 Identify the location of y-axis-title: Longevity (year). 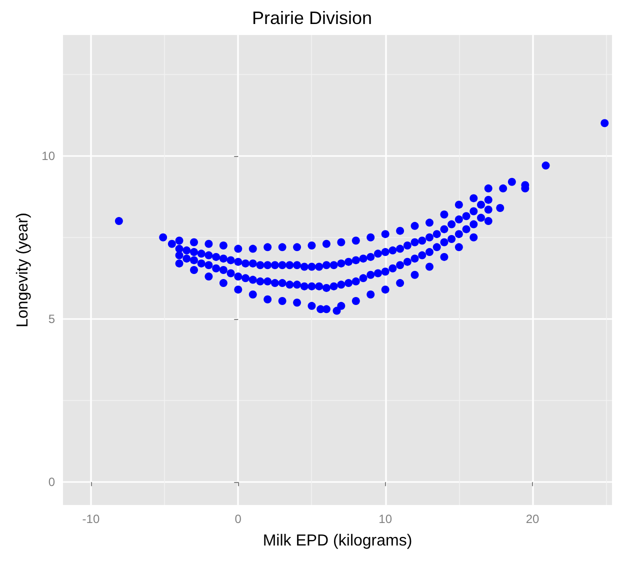
(23, 270).